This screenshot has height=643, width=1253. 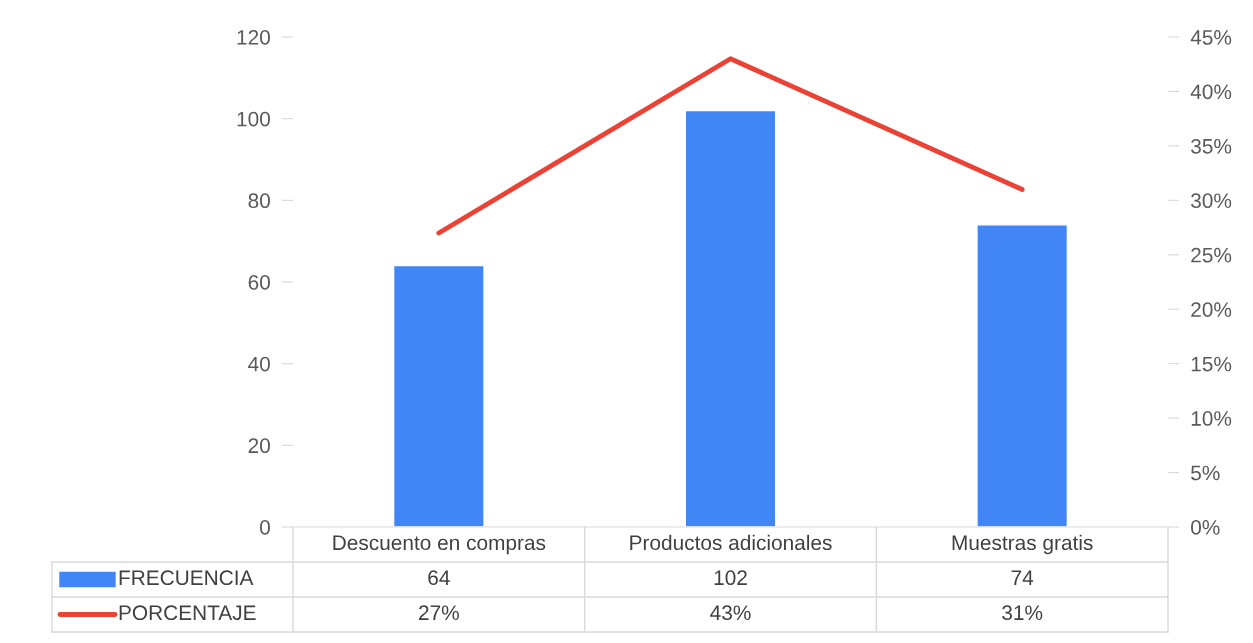 What do you see at coordinates (1211, 37) in the screenshot?
I see `y2-tick-label: 45%` at bounding box center [1211, 37].